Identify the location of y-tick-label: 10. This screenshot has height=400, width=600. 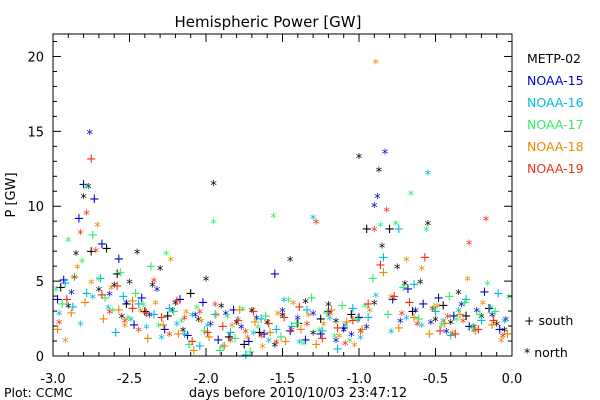
(35, 207).